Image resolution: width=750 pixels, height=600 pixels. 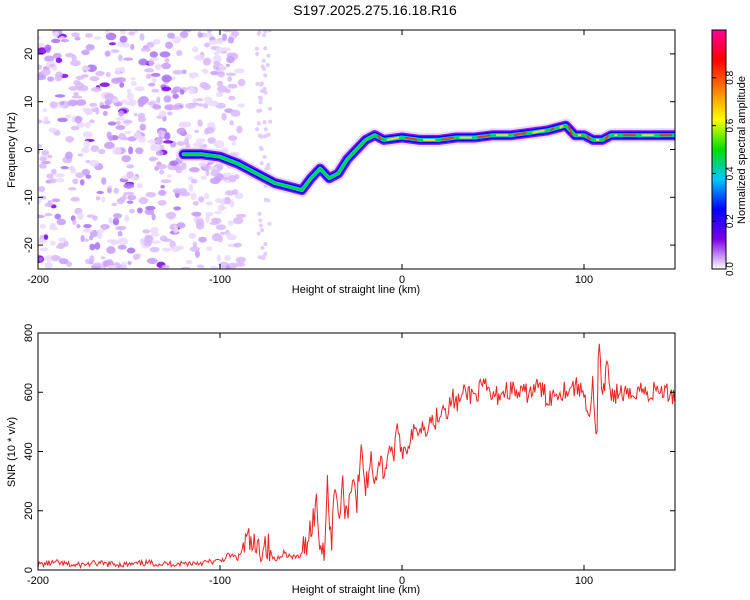 What do you see at coordinates (719, 149) in the screenshot?
I see `colorbar-gradient` at bounding box center [719, 149].